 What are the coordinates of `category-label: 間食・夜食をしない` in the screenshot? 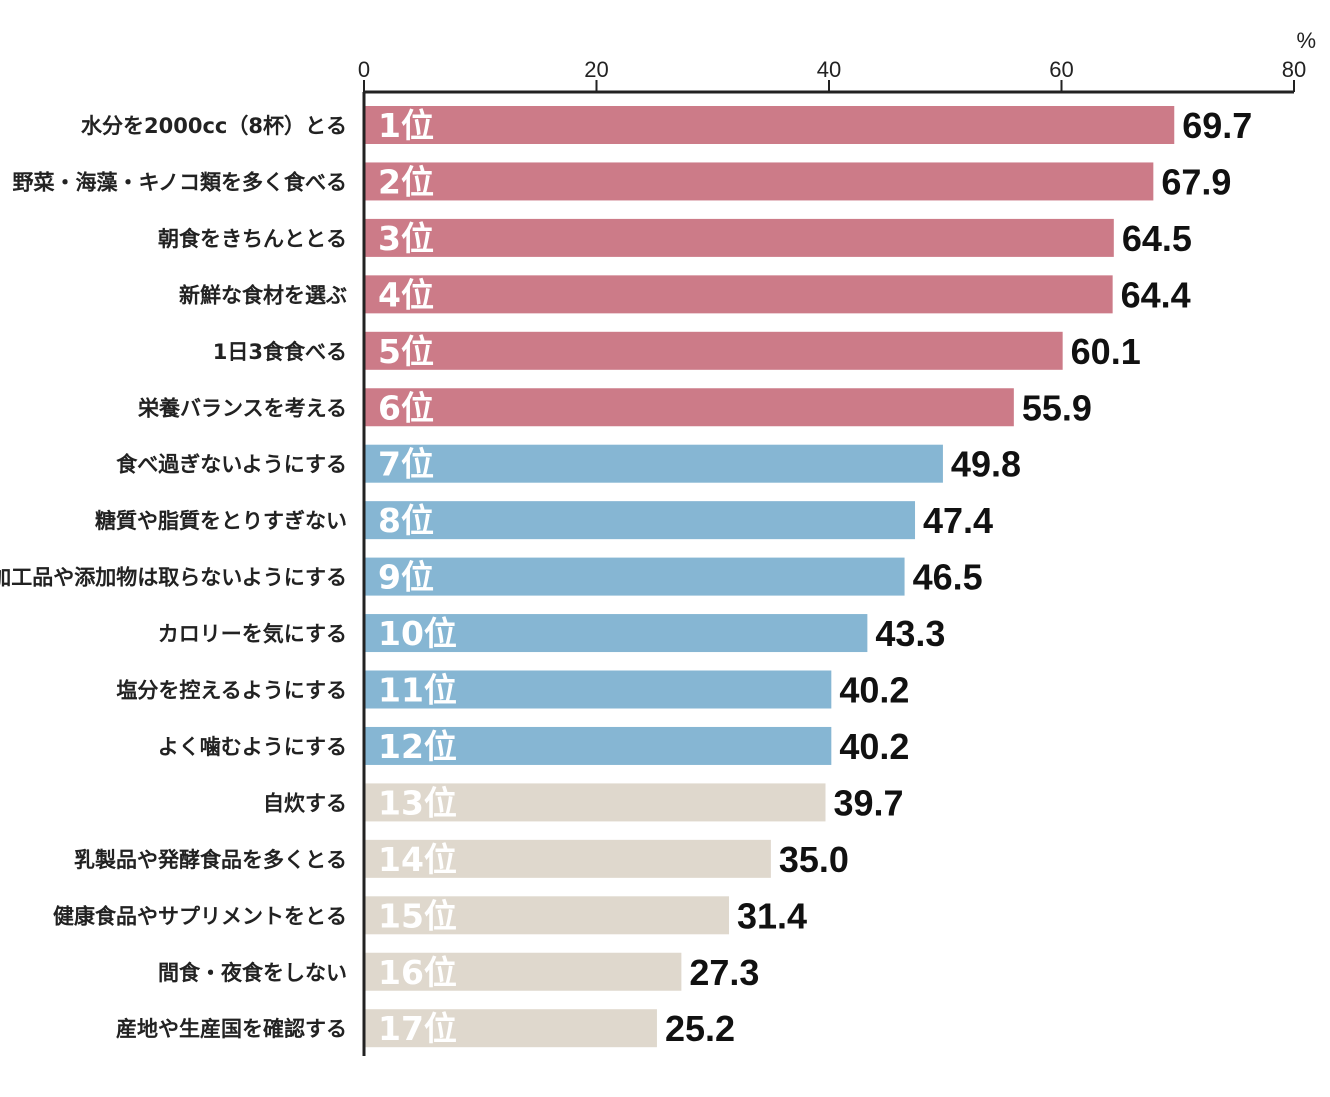 It's located at (252, 973).